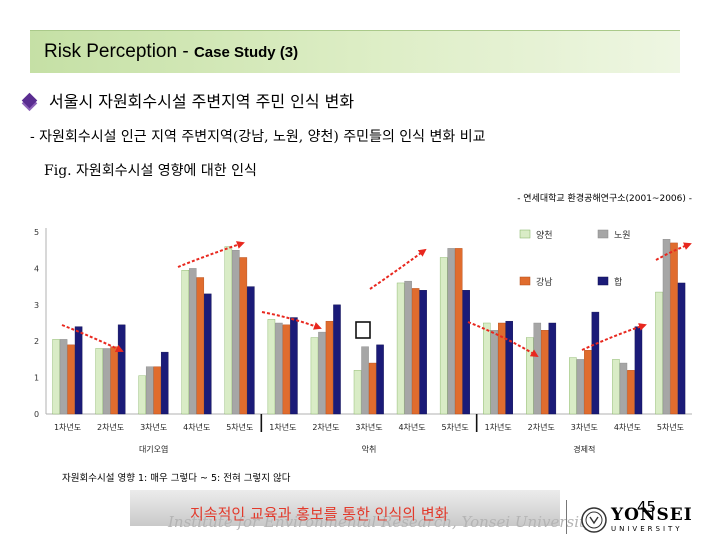  What do you see at coordinates (674, 328) in the screenshot?
I see `bar-강남-14` at bounding box center [674, 328].